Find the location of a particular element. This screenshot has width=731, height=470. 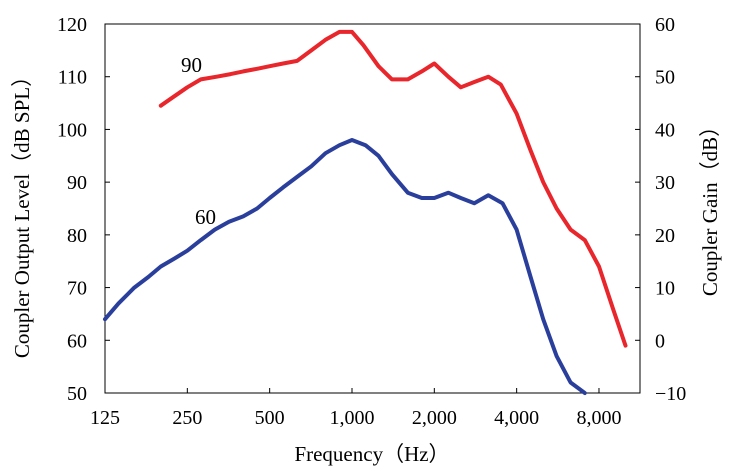

y-axis-right-title: Coupler Gain（dB） is located at coordinates (710, 206).